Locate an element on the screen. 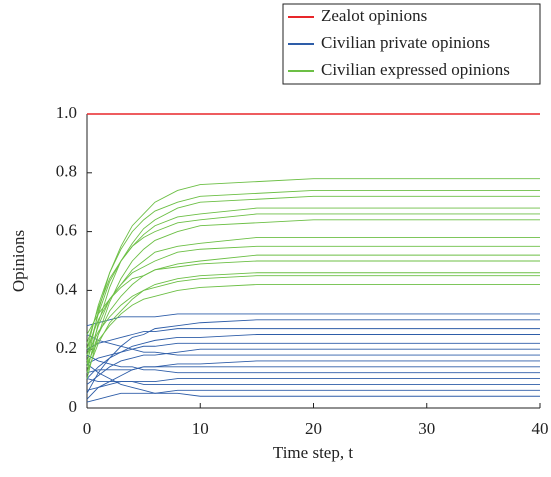 The image size is (551, 477). y-tick-label: 1.0 is located at coordinates (66, 112).